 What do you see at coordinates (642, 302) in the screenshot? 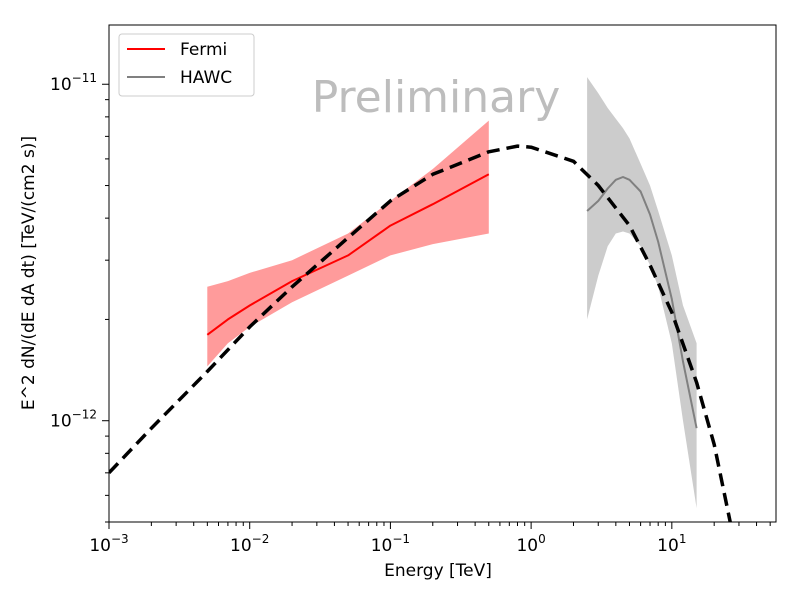
I see `hawc-series-line` at bounding box center [642, 302].